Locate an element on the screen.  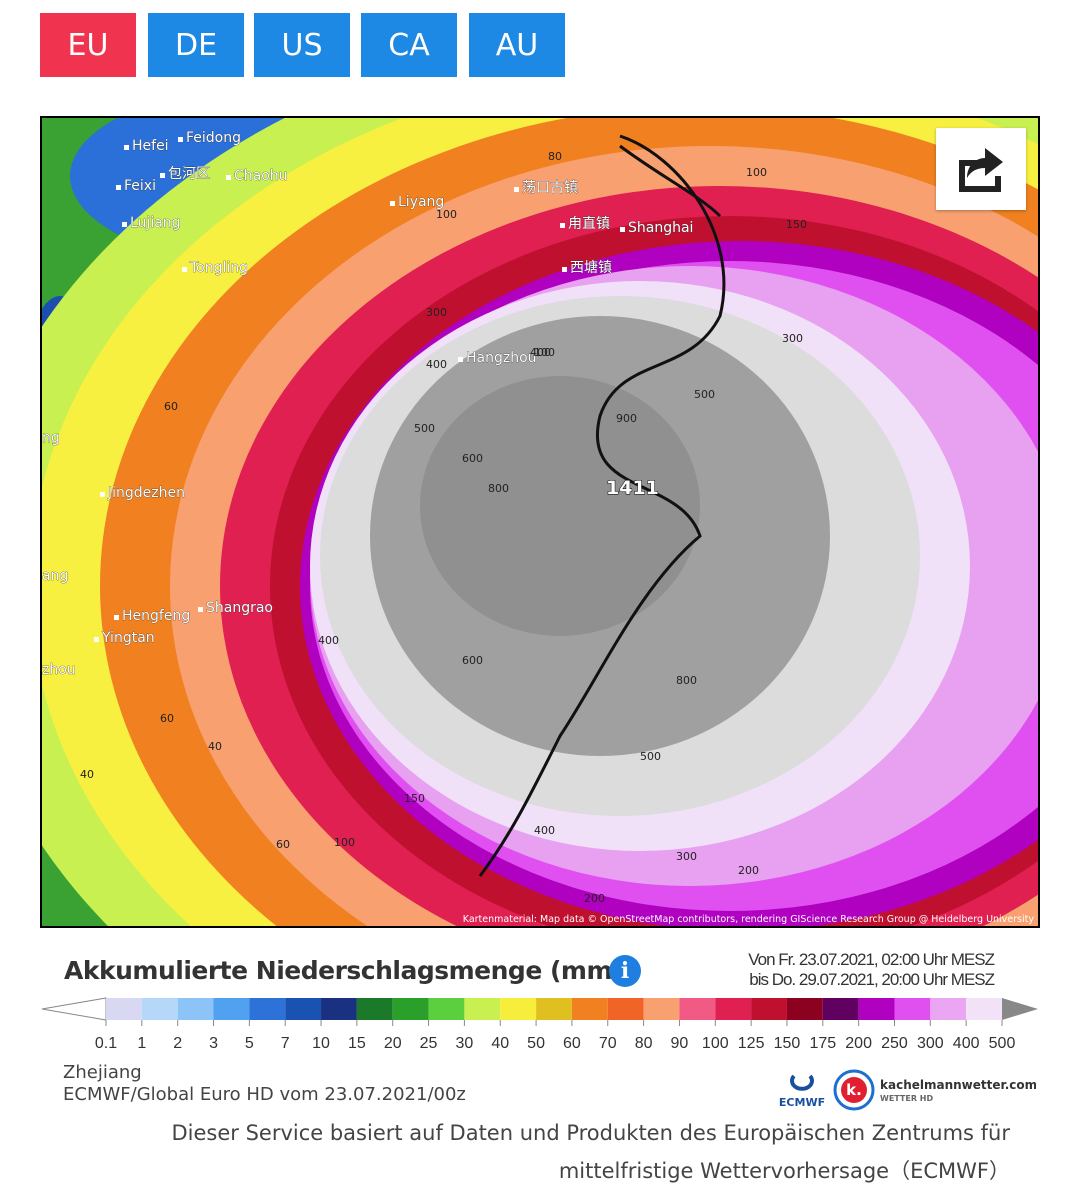
contour-label: 900 is located at coordinates (626, 418).